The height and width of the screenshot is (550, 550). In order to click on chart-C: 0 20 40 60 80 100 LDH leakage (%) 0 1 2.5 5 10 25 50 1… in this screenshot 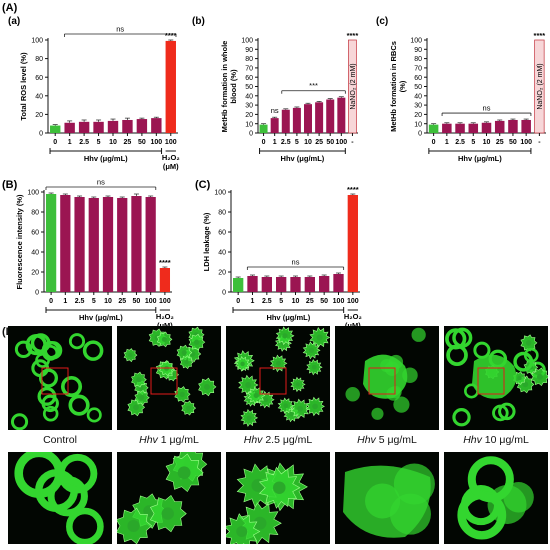, I will do `click(282, 255)`.